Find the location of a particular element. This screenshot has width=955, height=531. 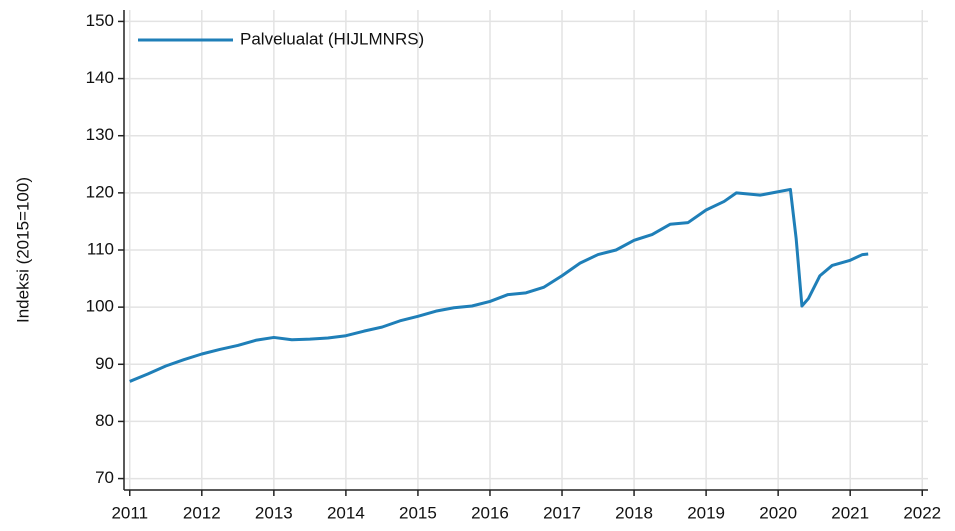

x-tick-label: 2019 is located at coordinates (706, 512).